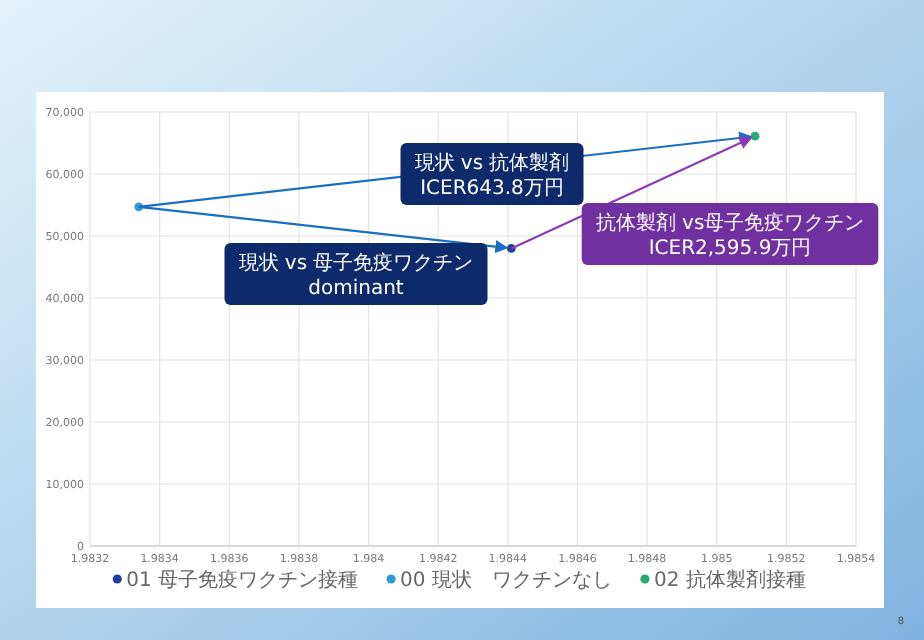 This screenshot has height=640, width=924. What do you see at coordinates (492, 175) in the screenshot?
I see `annotation: 現状 vs 抗体製剤 ICER643.8万円` at bounding box center [492, 175].